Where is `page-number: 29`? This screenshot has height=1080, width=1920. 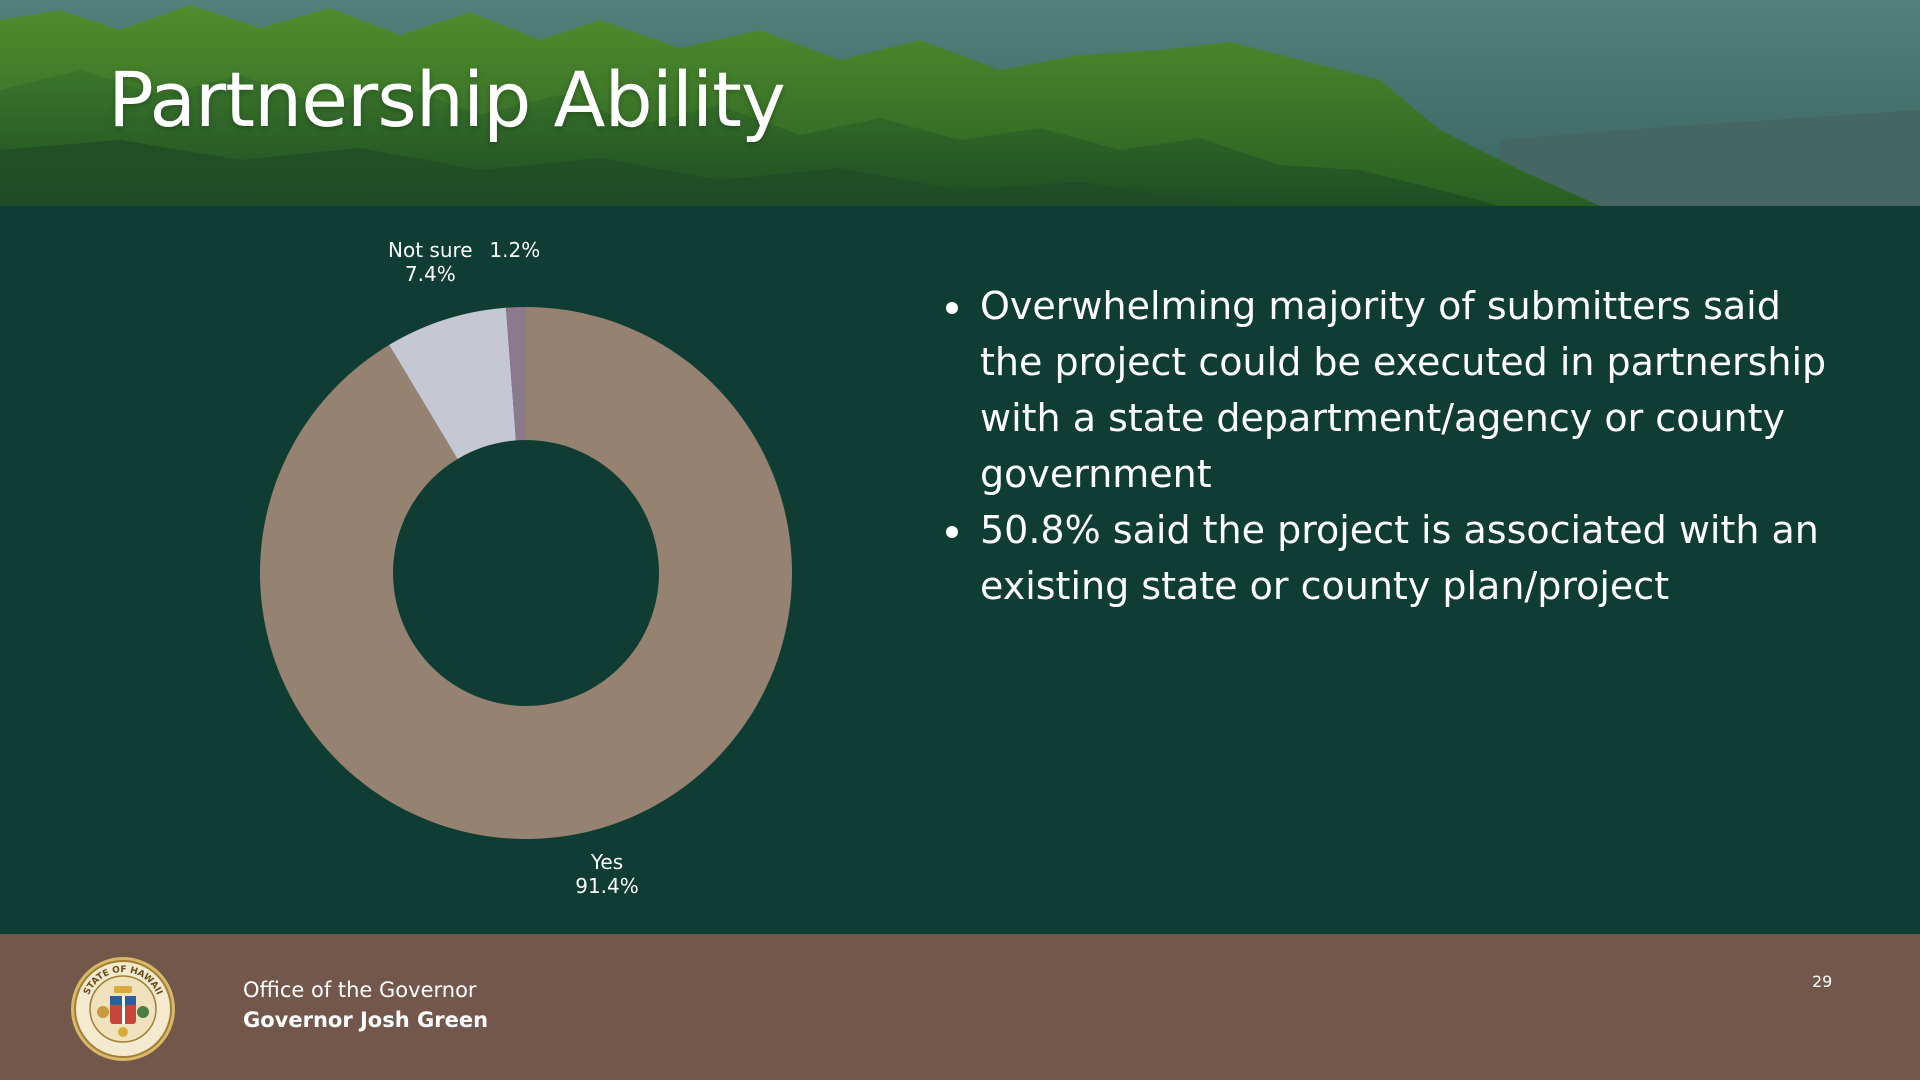 page-number: 29 is located at coordinates (1822, 981).